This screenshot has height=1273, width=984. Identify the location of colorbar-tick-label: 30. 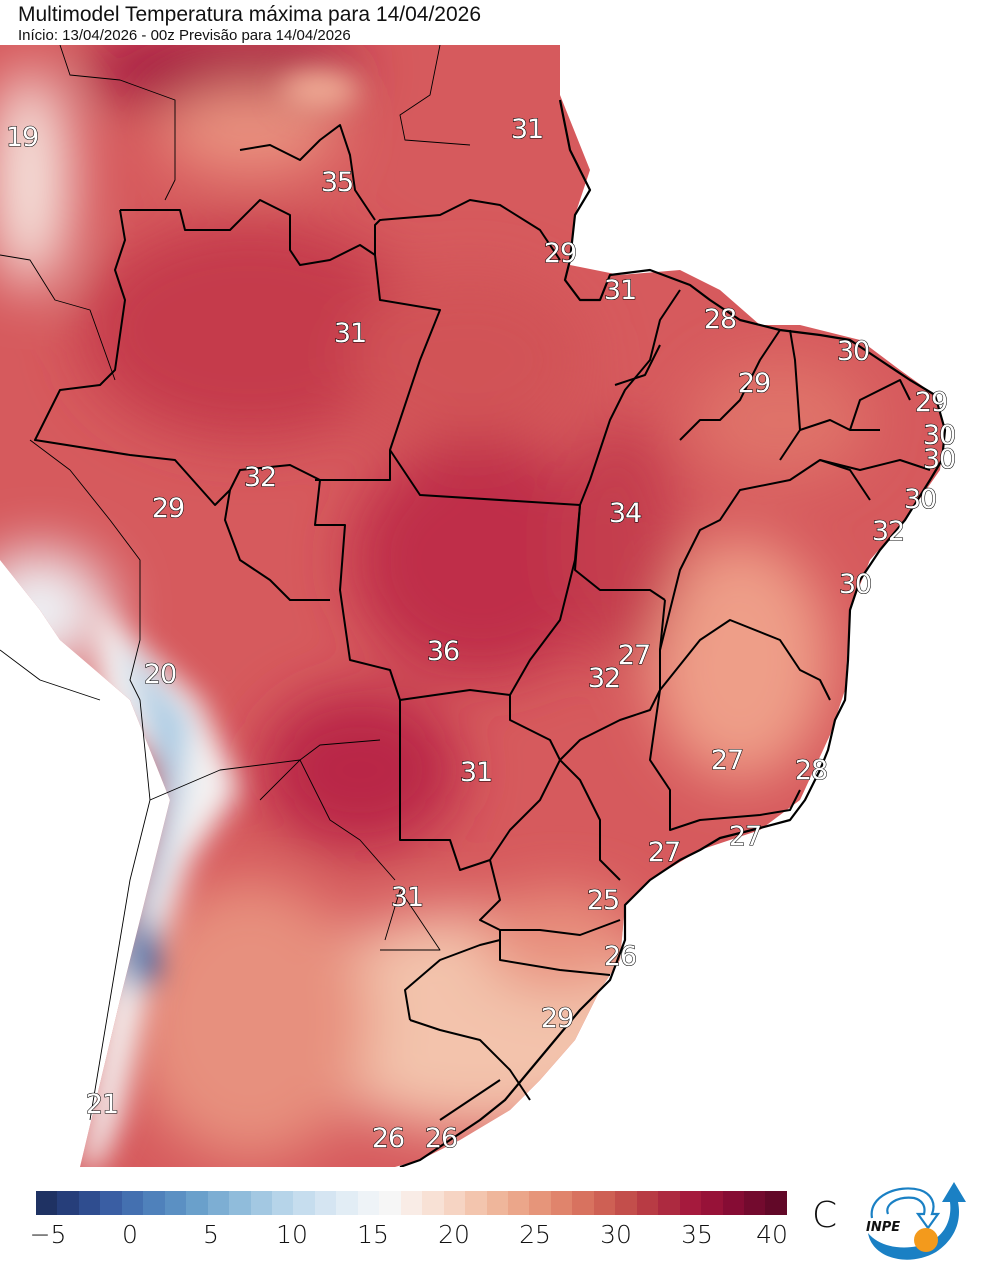
(616, 1234).